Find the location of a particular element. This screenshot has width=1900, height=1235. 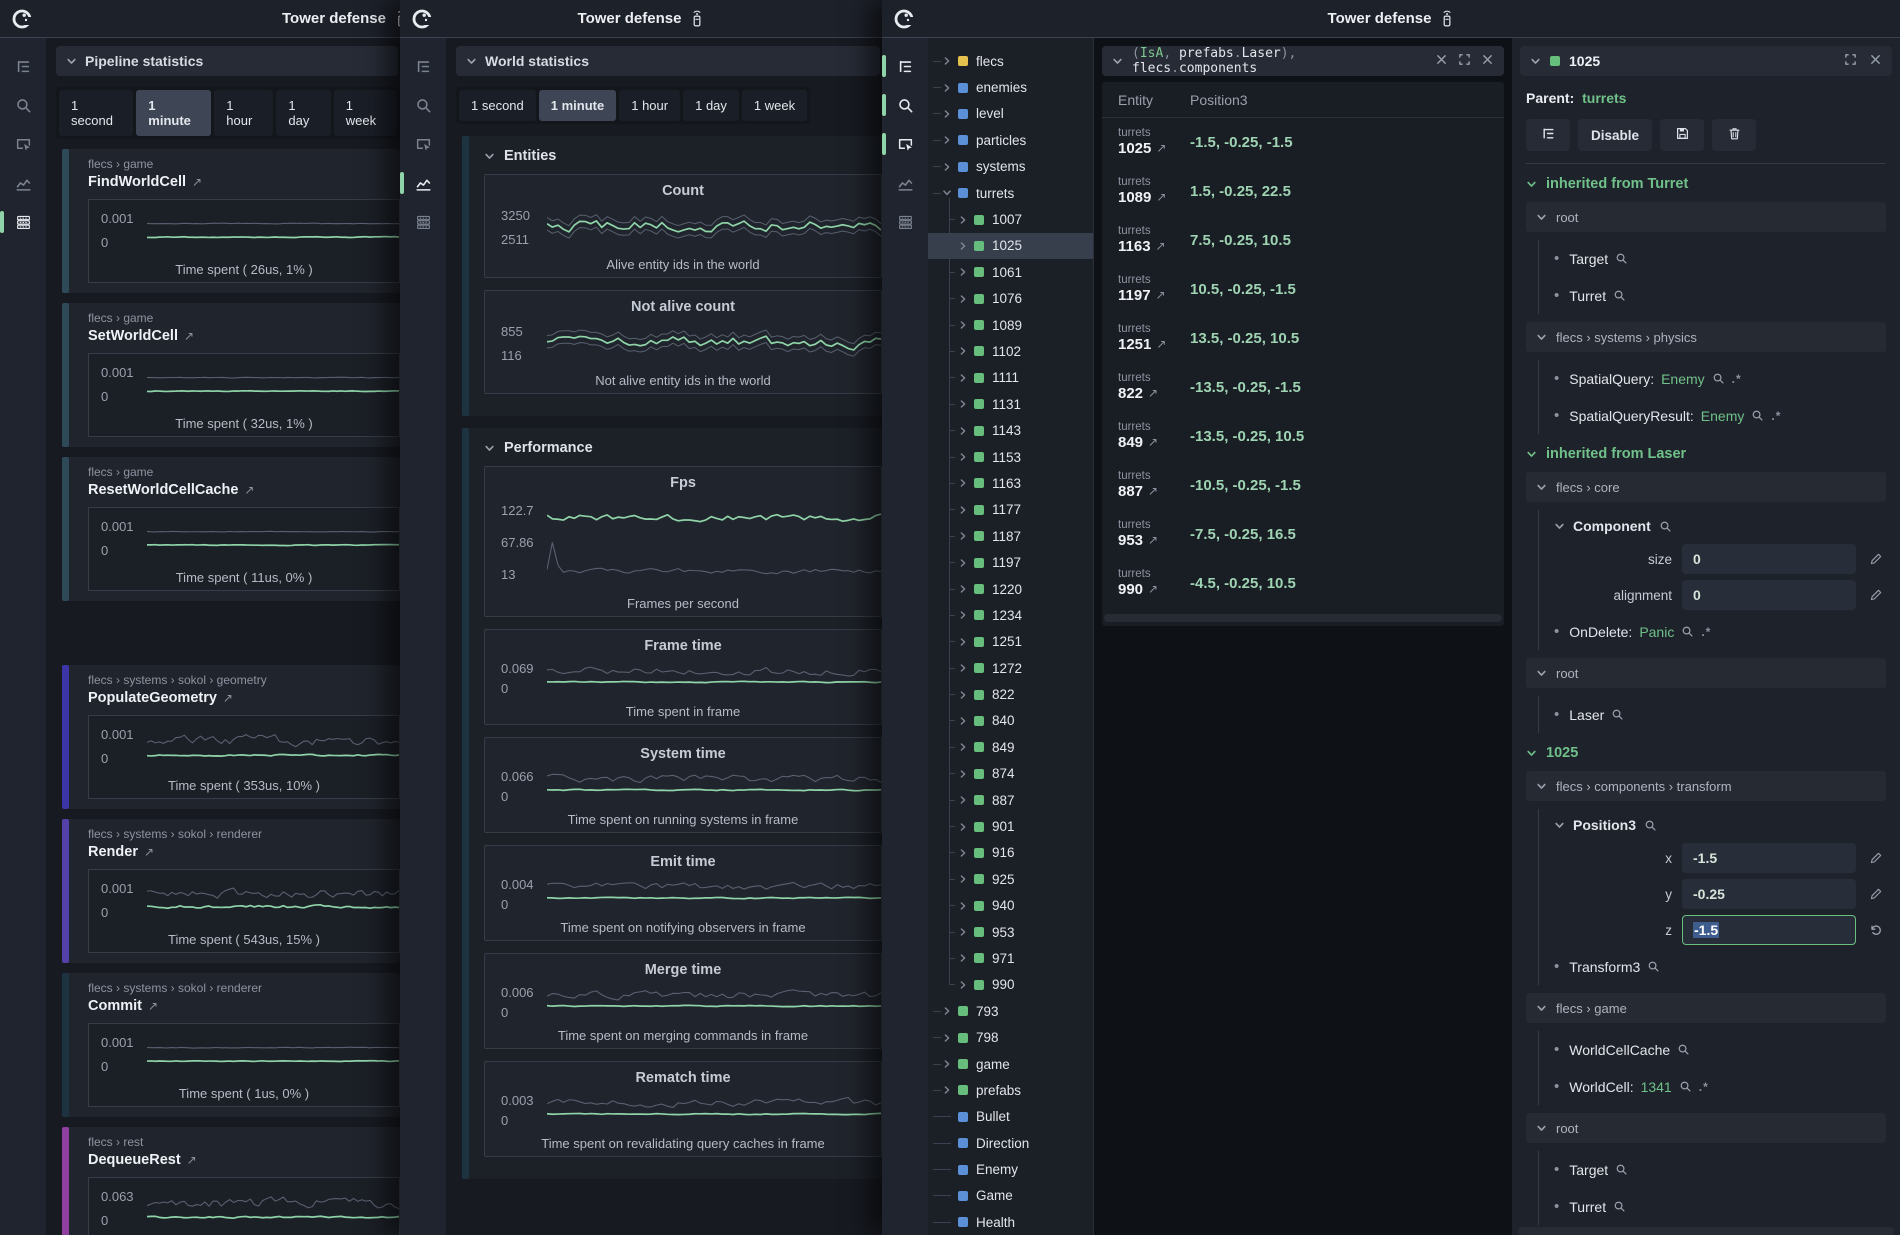

tree-item-1025: 1025 is located at coordinates (1010, 246).